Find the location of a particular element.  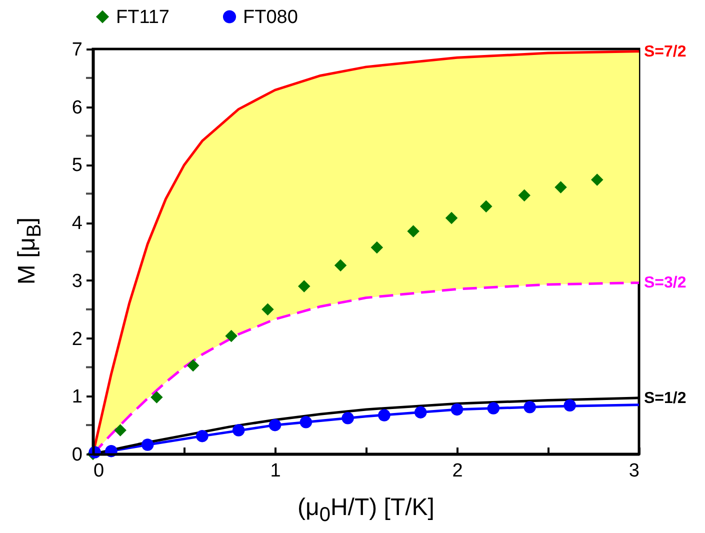

y-tick-label: 4 is located at coordinates (77, 223).